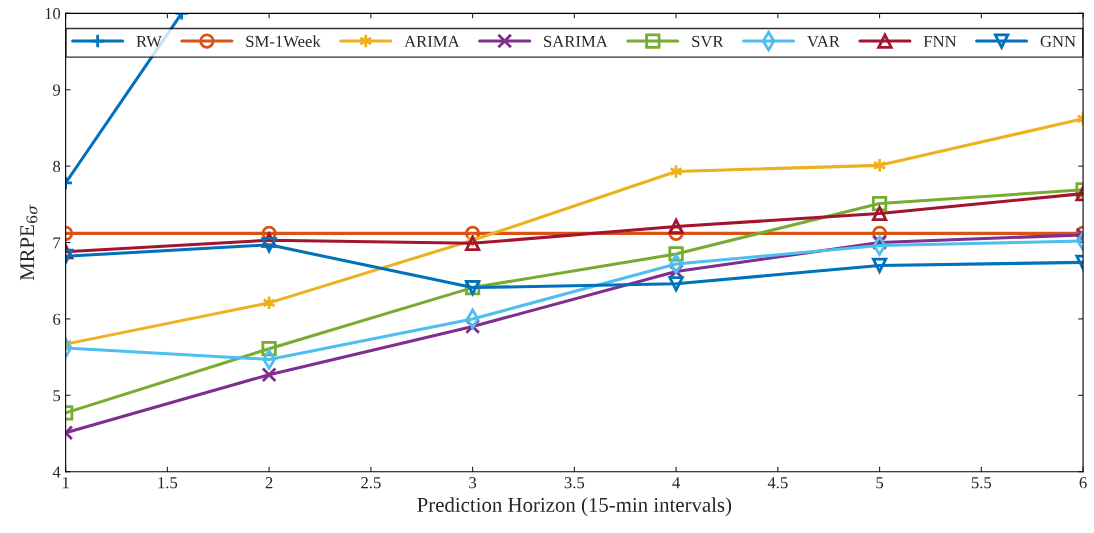 The image size is (1094, 533). I want to click on y-tick-label: 8, so click(57, 166).